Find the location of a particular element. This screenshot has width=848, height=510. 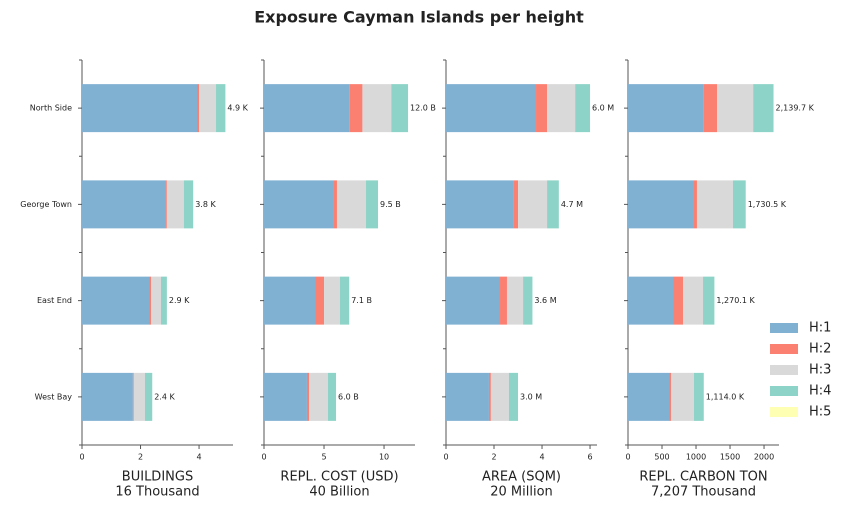

x-tick-label: 2000 is located at coordinates (764, 457).